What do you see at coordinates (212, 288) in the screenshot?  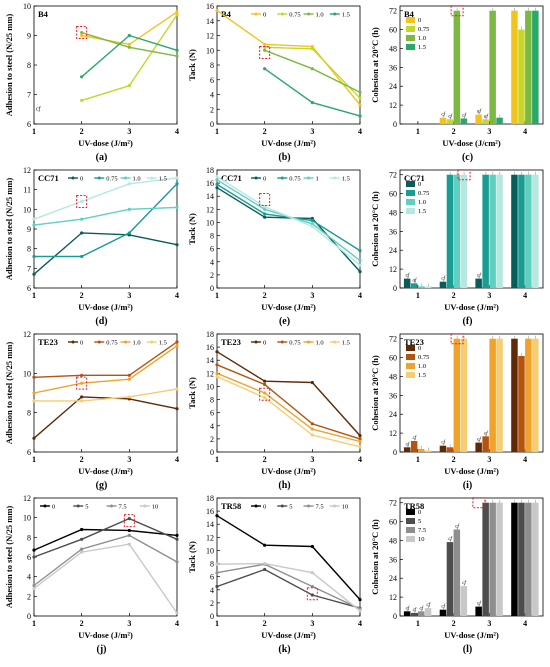 I see `y-tick-label: 0` at bounding box center [212, 288].